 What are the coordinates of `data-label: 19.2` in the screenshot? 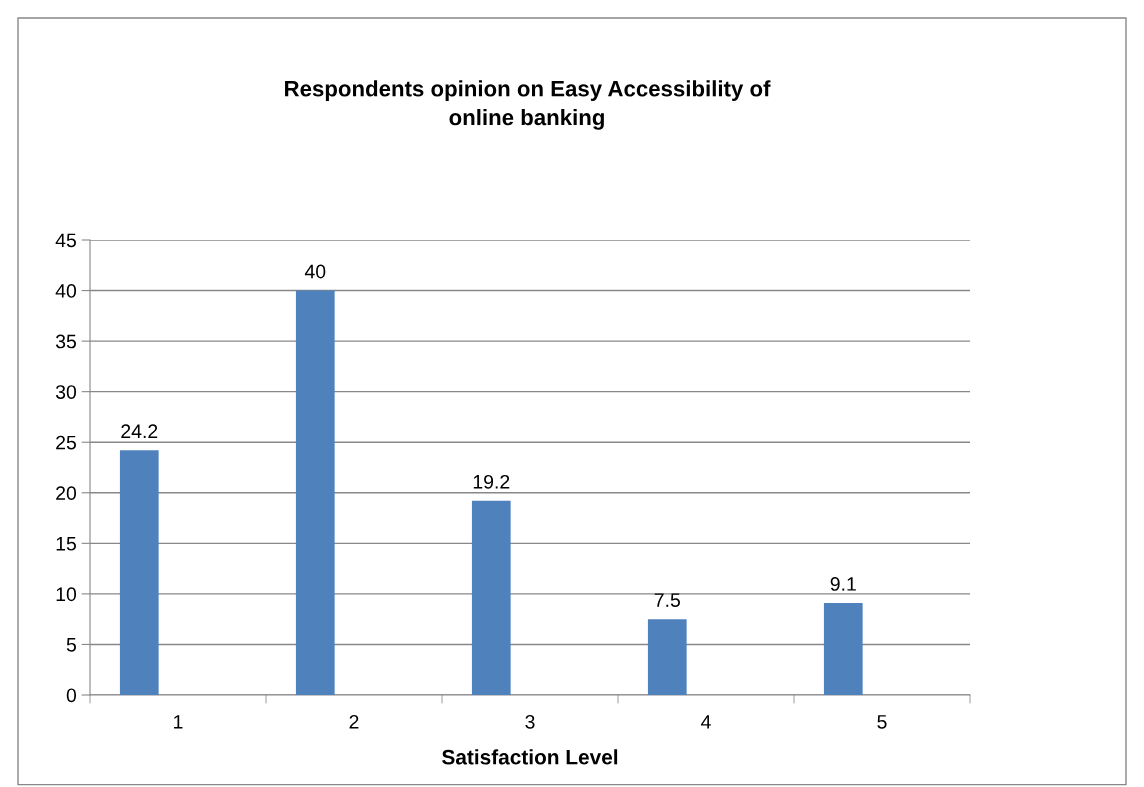 It's located at (491, 481).